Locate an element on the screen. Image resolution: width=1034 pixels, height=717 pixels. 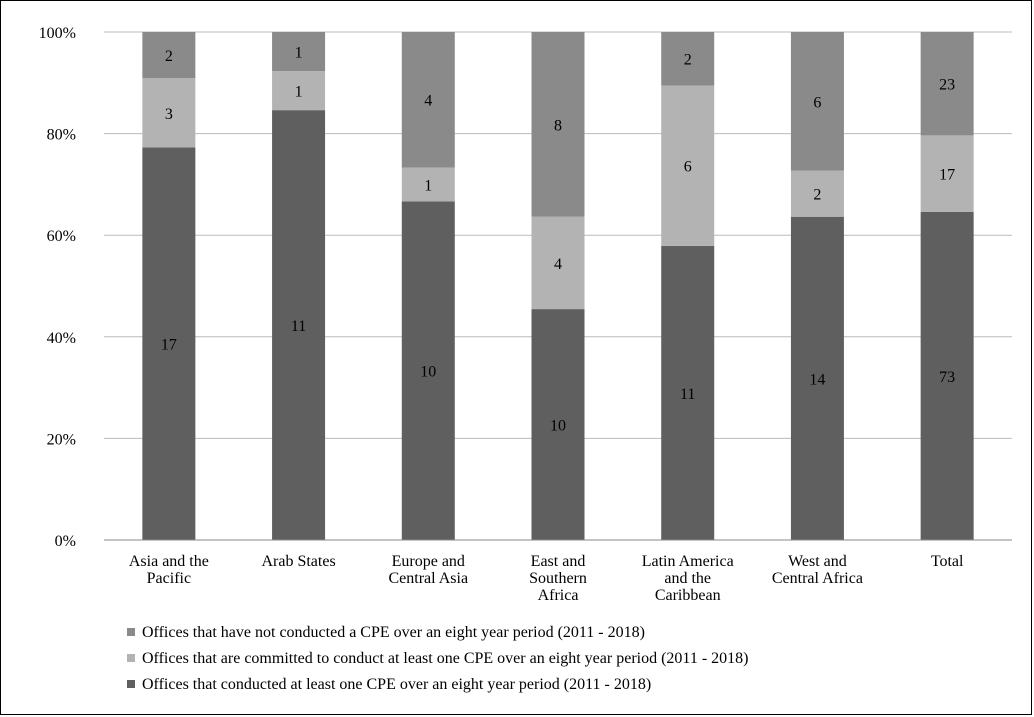
y-tick-label: 100% is located at coordinates (57, 33).